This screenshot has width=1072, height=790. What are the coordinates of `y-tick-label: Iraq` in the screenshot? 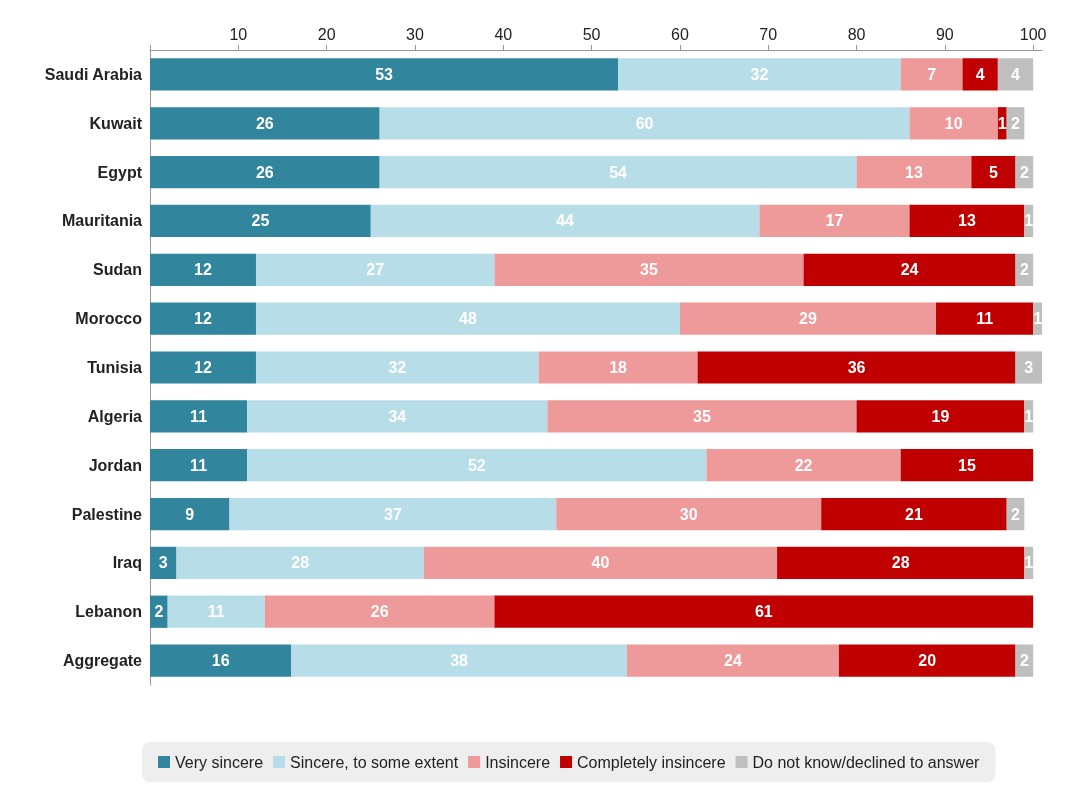 It's located at (127, 563).